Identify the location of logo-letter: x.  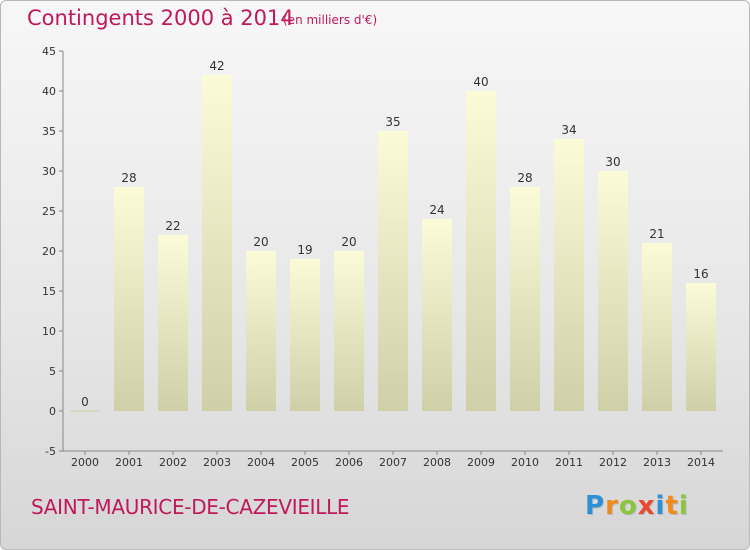
(646, 506).